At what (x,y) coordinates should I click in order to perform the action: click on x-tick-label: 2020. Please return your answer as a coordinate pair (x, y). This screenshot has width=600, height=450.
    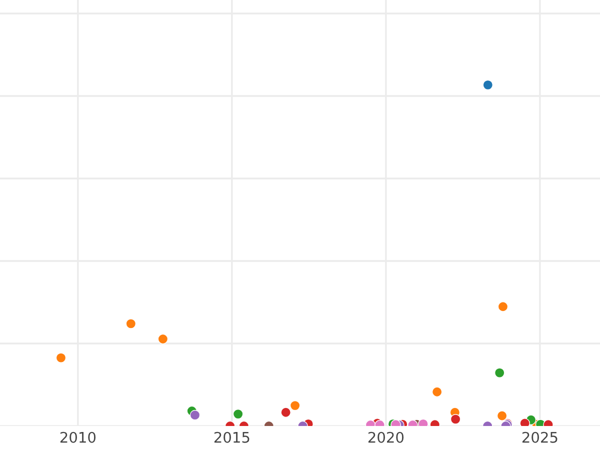
    Looking at the image, I should click on (386, 437).